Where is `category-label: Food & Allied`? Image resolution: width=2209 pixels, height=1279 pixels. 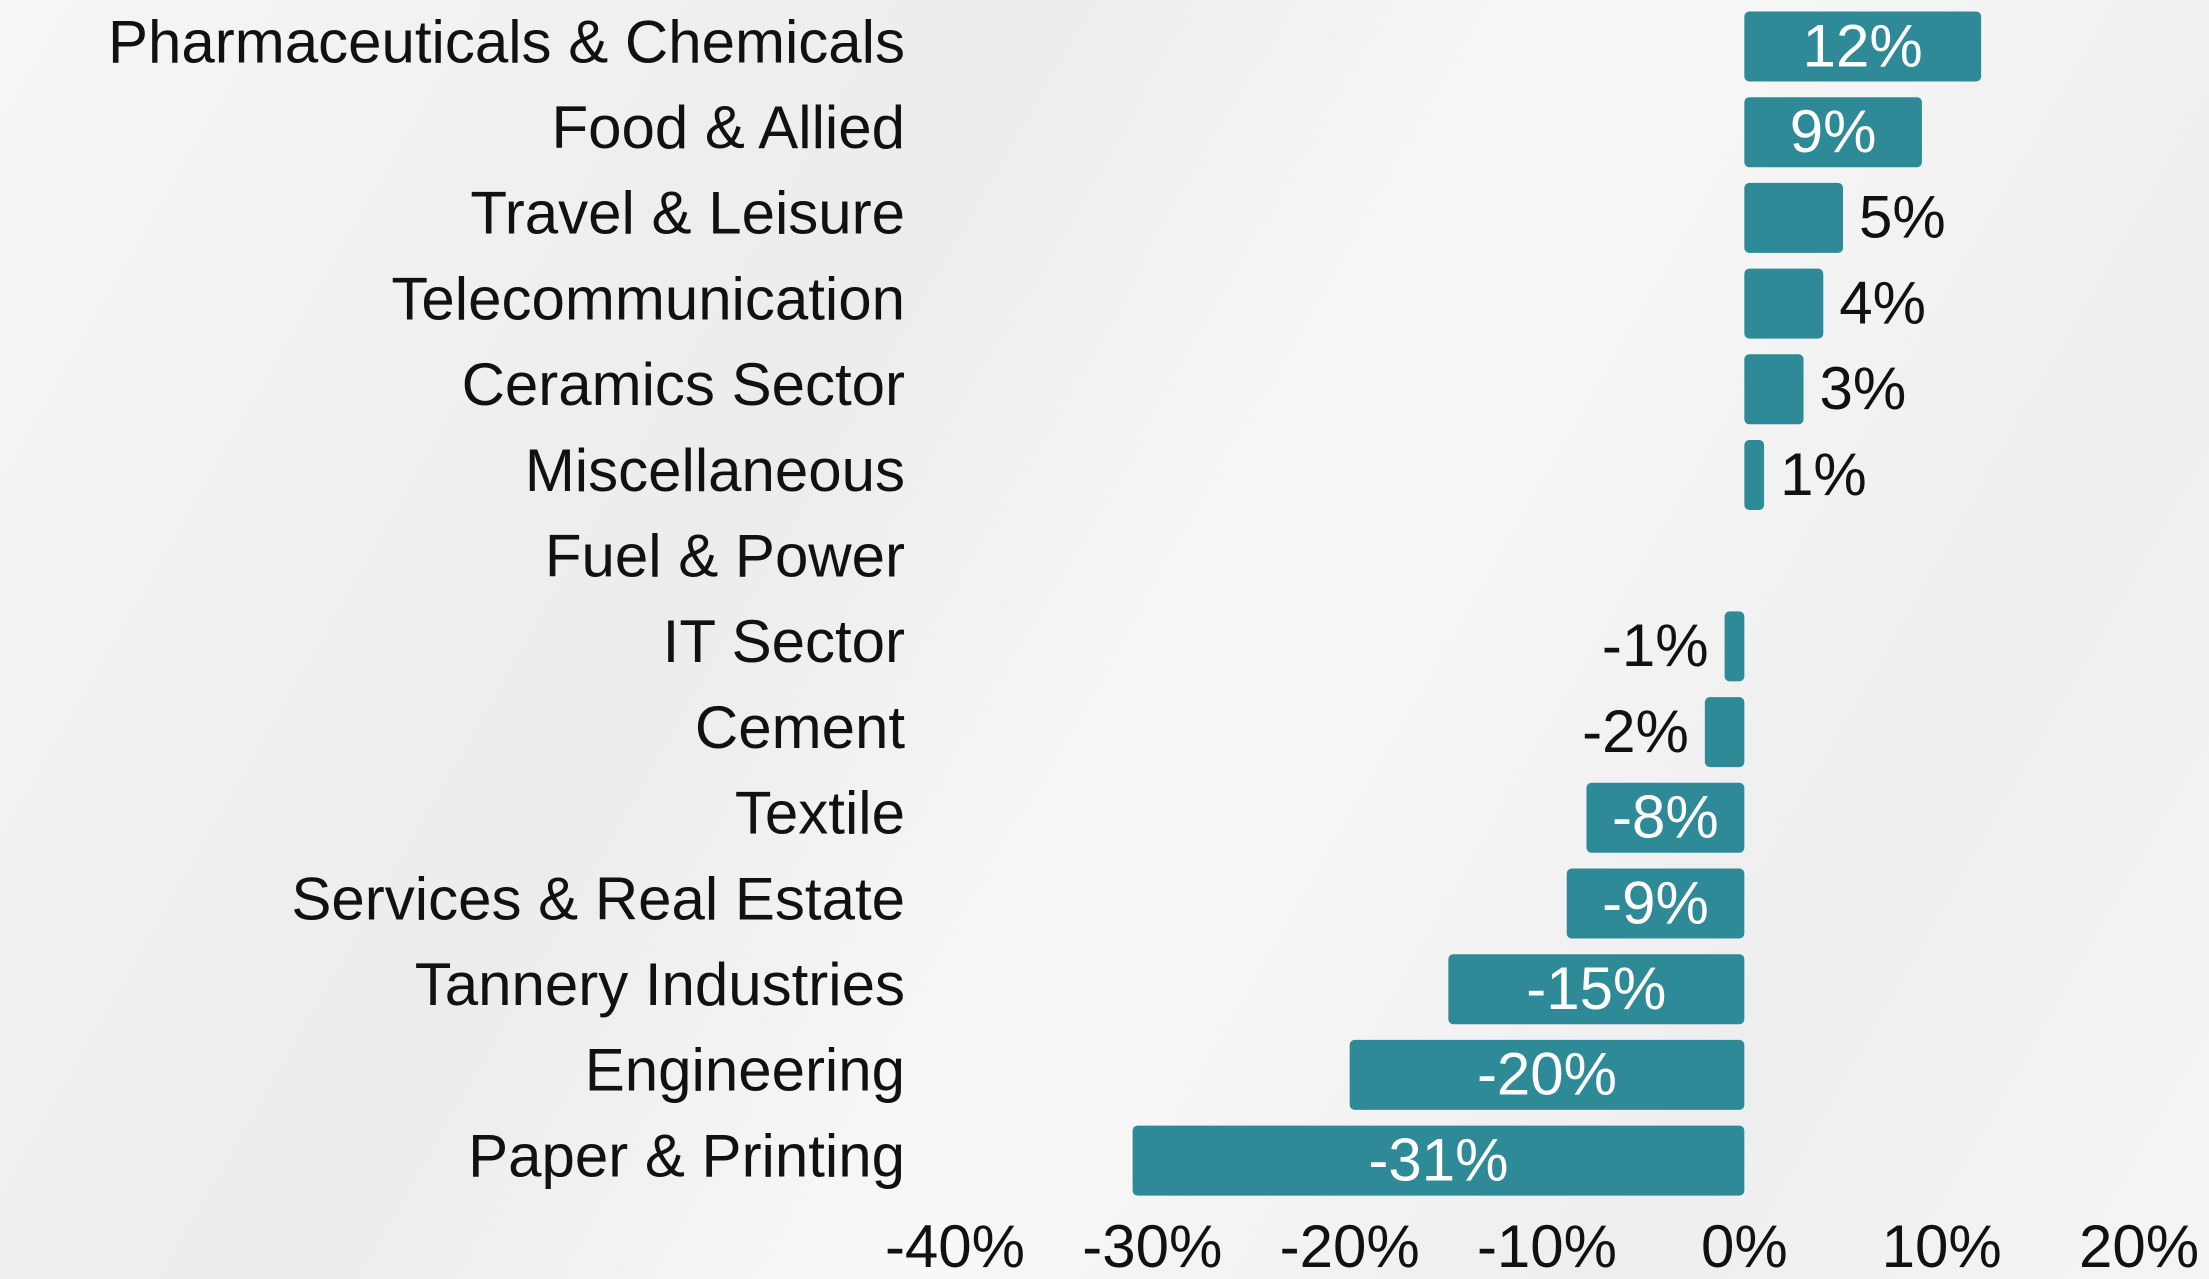 category-label: Food & Allied is located at coordinates (728, 127).